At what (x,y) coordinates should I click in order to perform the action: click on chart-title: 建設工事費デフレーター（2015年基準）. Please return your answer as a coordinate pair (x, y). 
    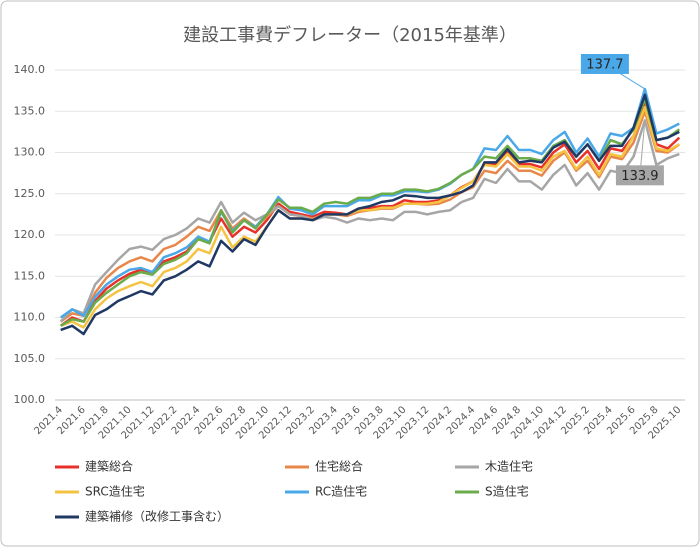
    Looking at the image, I should click on (350, 35).